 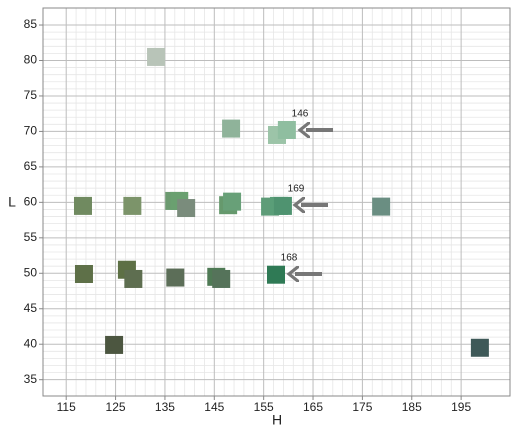 What do you see at coordinates (31, 131) in the screenshot?
I see `y-tick-label: 70` at bounding box center [31, 131].